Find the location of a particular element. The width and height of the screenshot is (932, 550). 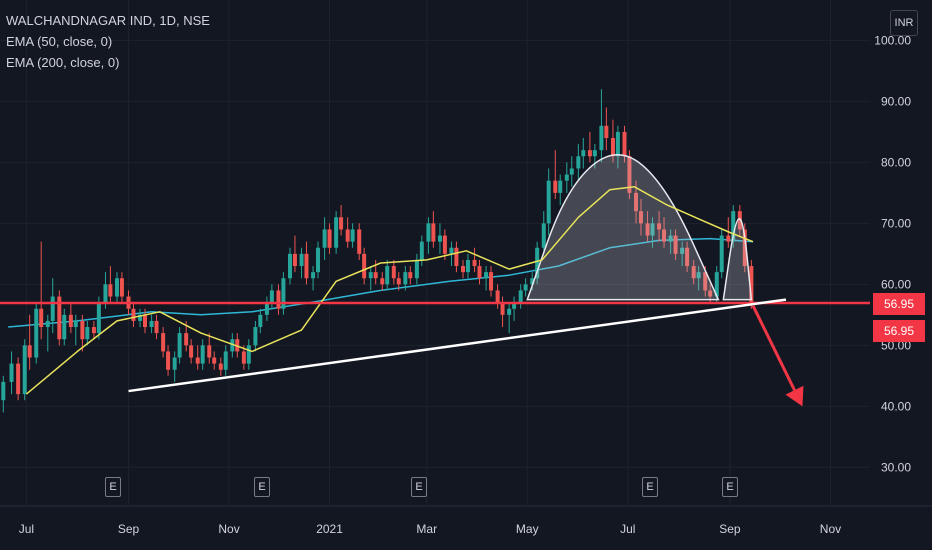

legend-ema200: EMA (200, close, 0) is located at coordinates (63, 62).